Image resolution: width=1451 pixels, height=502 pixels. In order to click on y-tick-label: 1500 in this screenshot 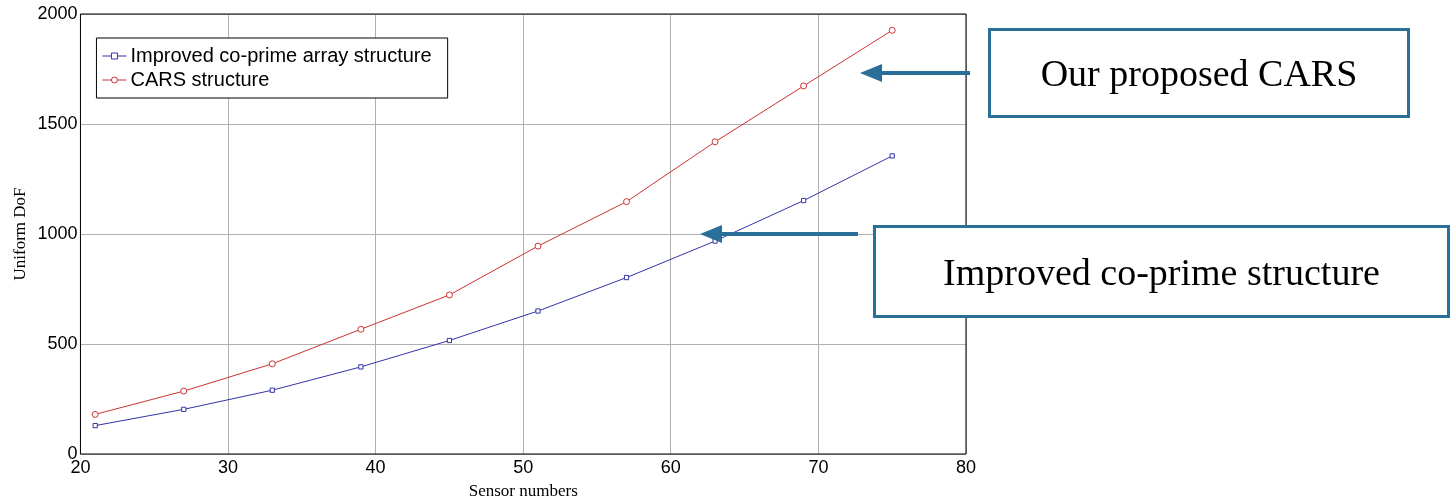, I will do `click(57, 122)`.